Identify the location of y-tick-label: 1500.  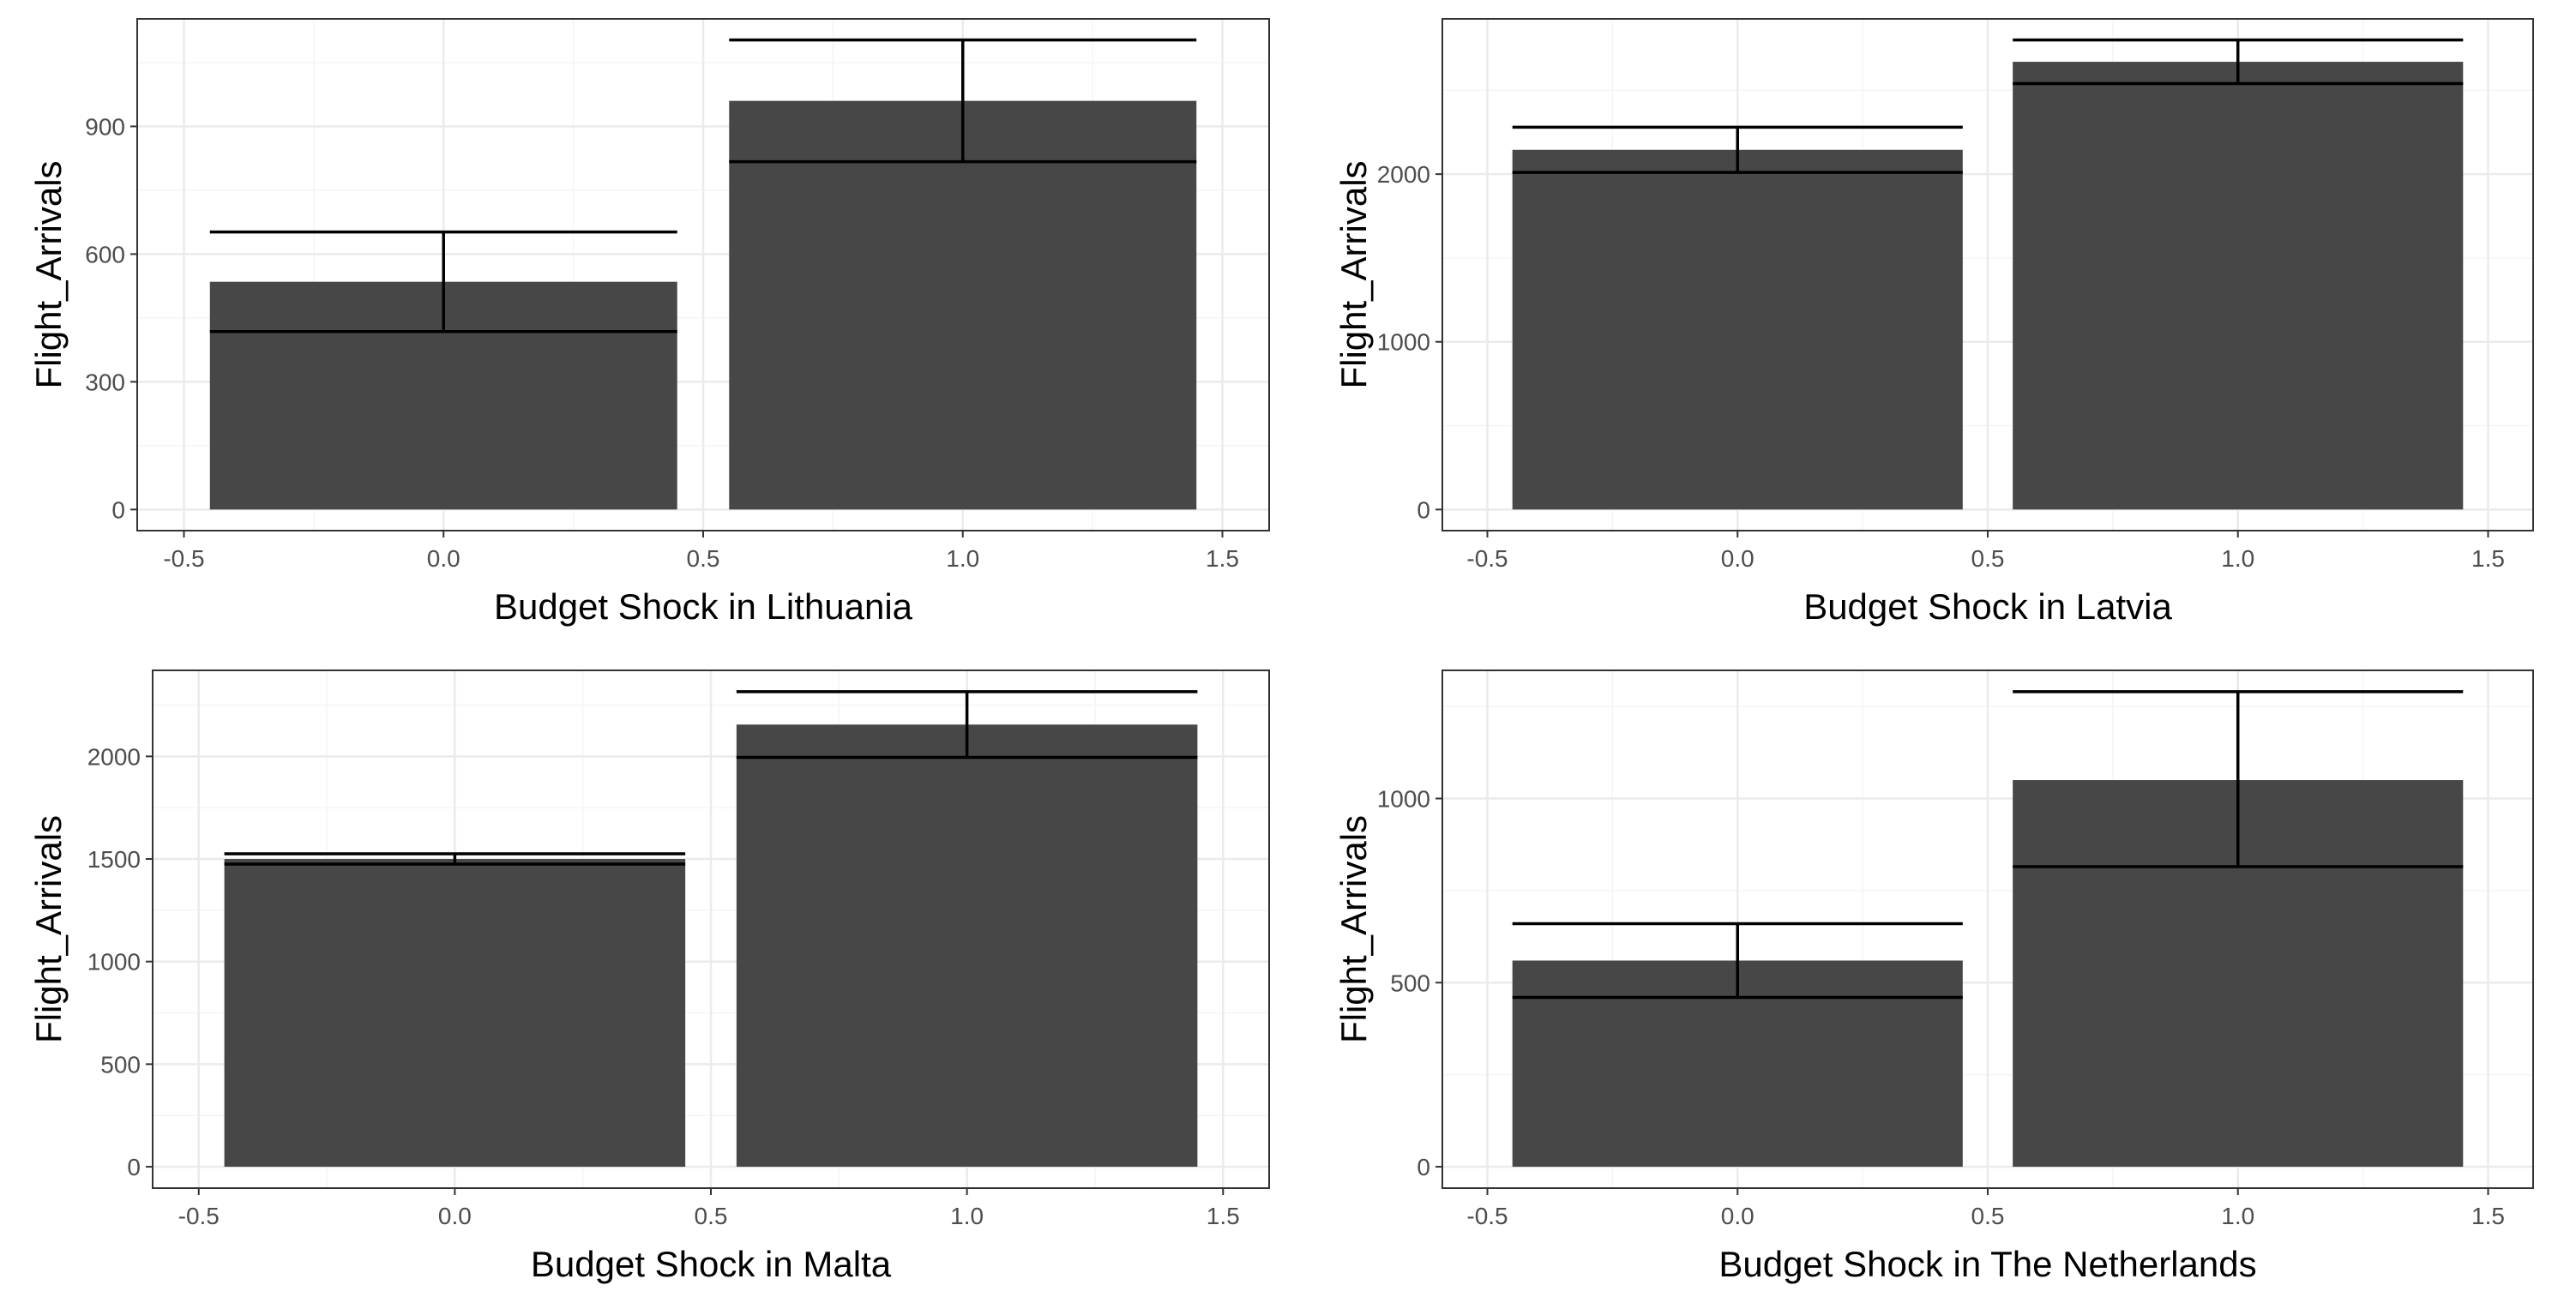
(114, 859).